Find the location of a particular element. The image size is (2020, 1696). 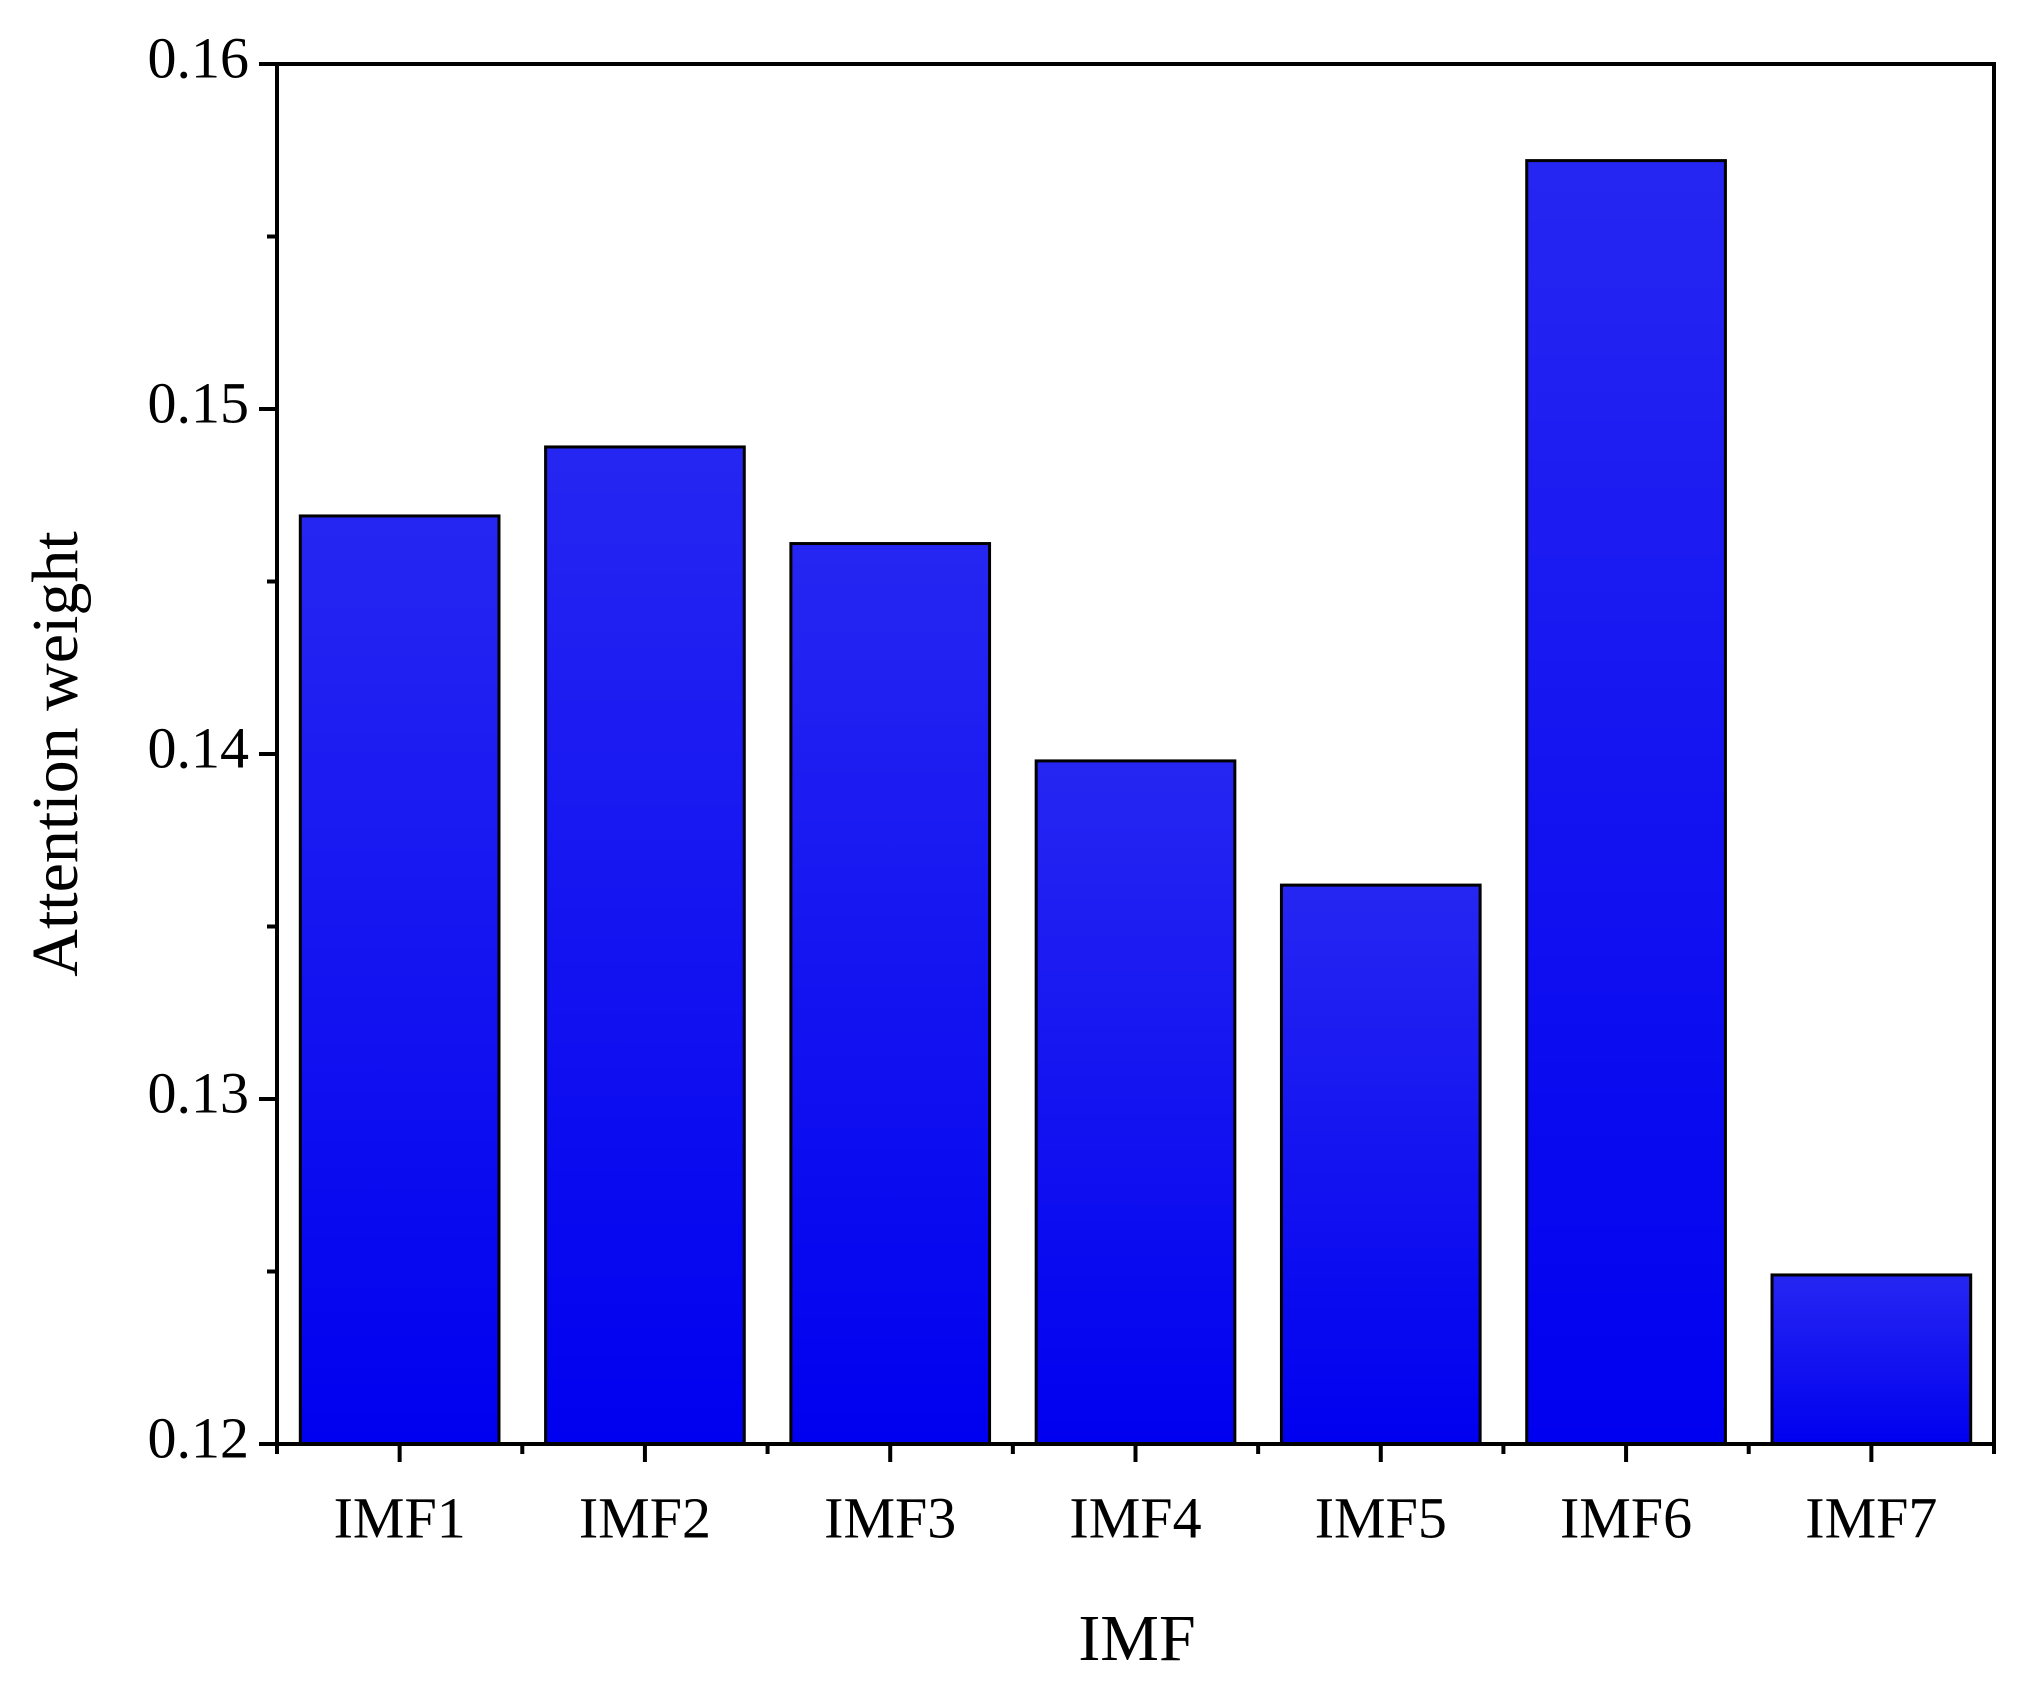

x-tick-label: IMF3 is located at coordinates (890, 1517).